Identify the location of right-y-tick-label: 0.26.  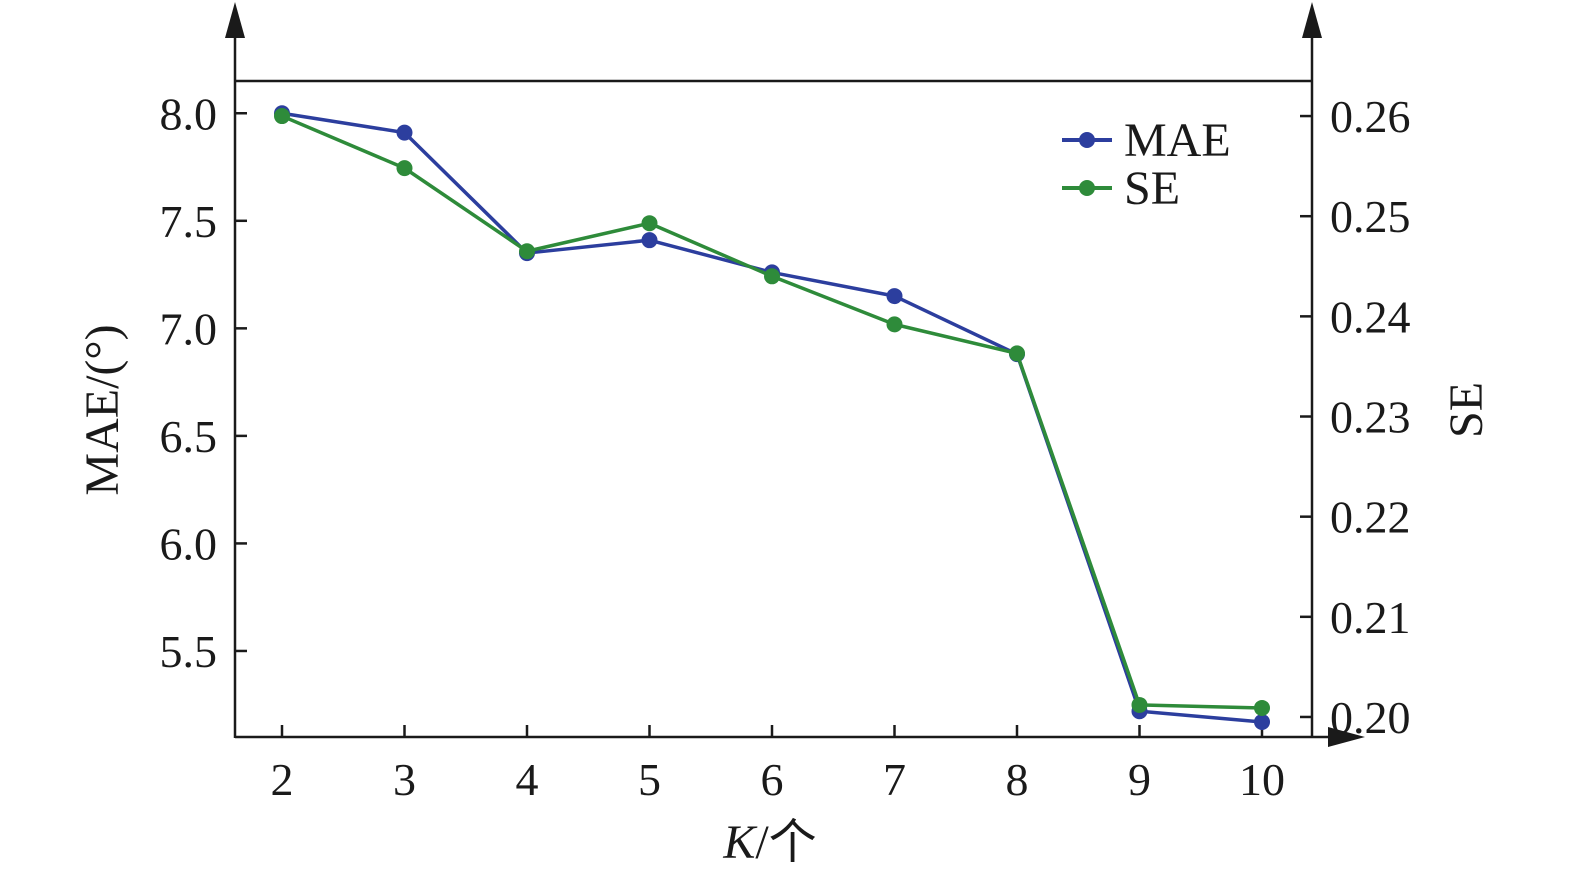
(1370, 116).